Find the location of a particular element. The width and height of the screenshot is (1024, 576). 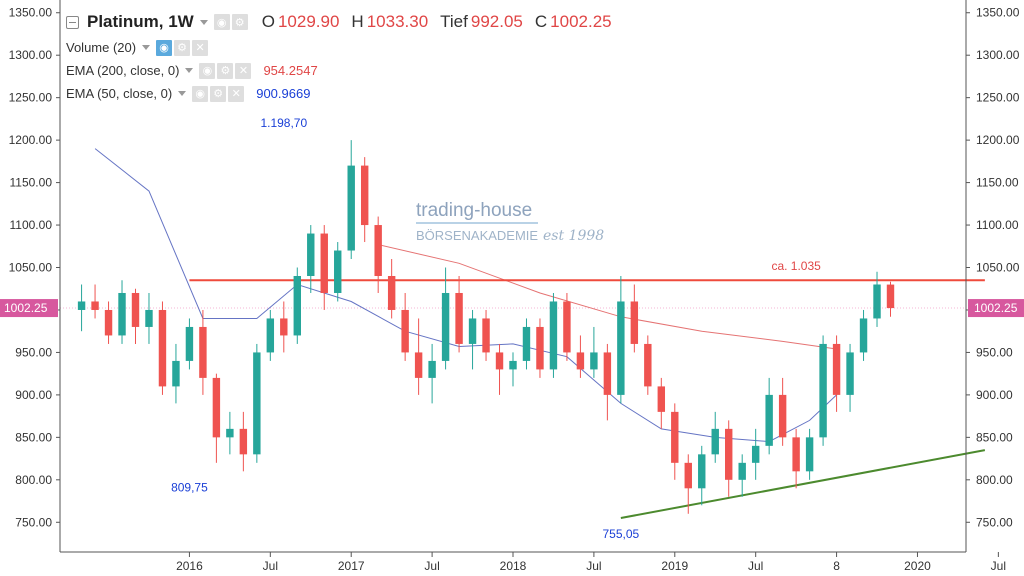

y-tick-label-right: 1250.00 is located at coordinates (998, 98).